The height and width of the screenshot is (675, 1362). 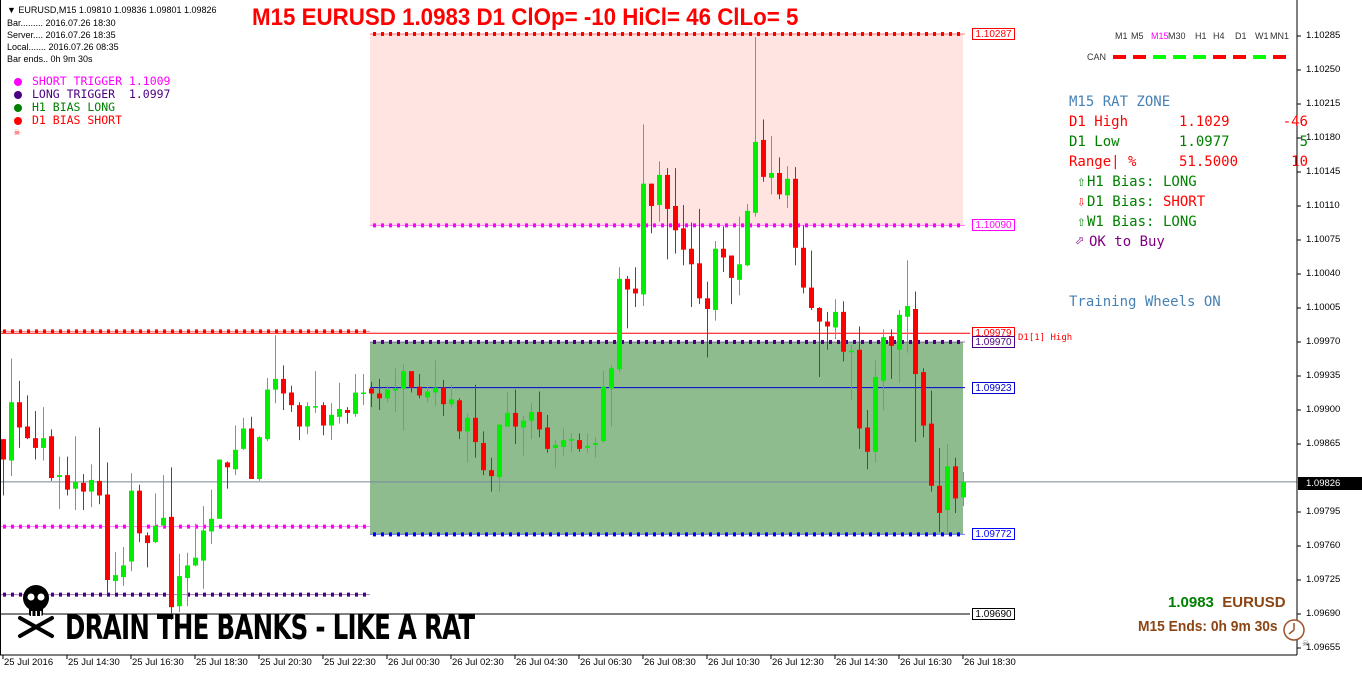 What do you see at coordinates (63, 47) in the screenshot?
I see `local-time: Local....... 2016.07.26 08:35` at bounding box center [63, 47].